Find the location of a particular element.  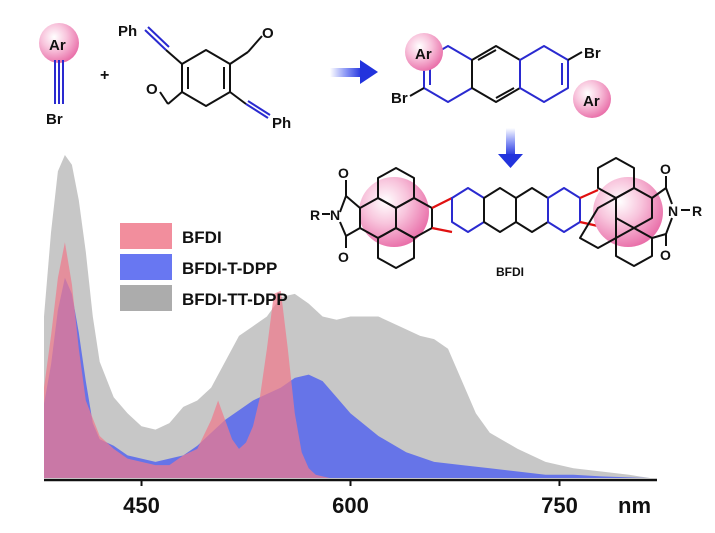

br-label-left: Br is located at coordinates (399, 98).